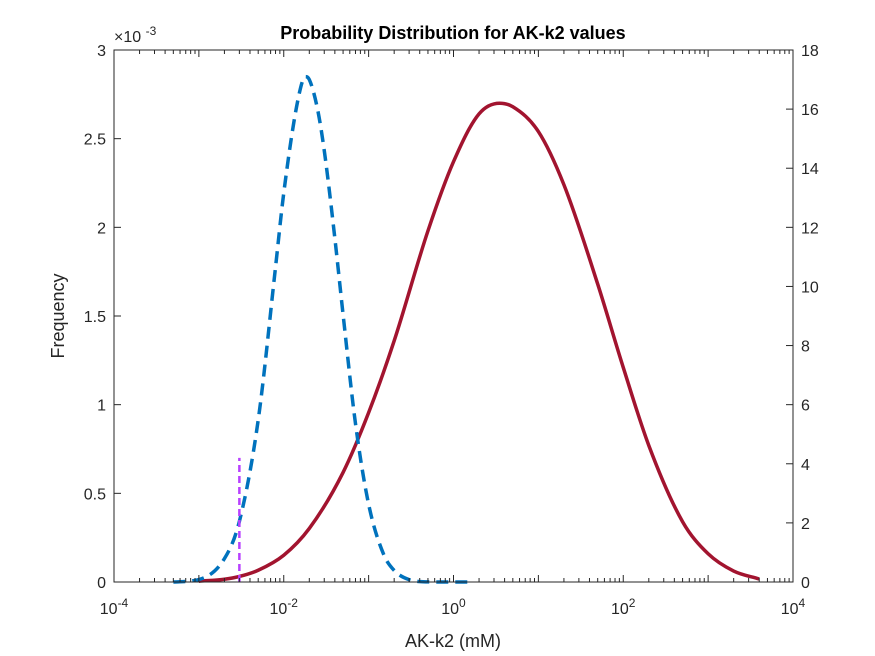 This screenshot has width=875, height=656. Describe the element at coordinates (805, 347) in the screenshot. I see `y-right-tick-label: 8` at that location.